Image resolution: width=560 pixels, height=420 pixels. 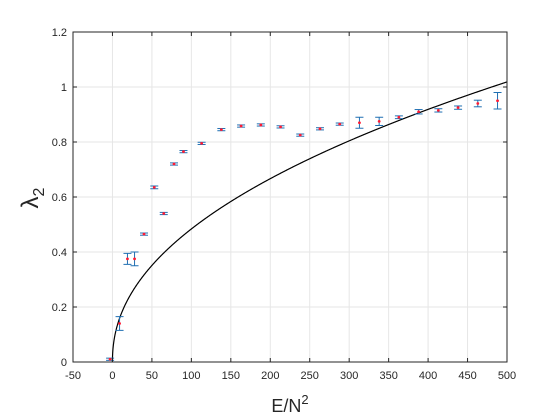 What do you see at coordinates (59, 308) in the screenshot?
I see `y-tick-label: 0.2` at bounding box center [59, 308].